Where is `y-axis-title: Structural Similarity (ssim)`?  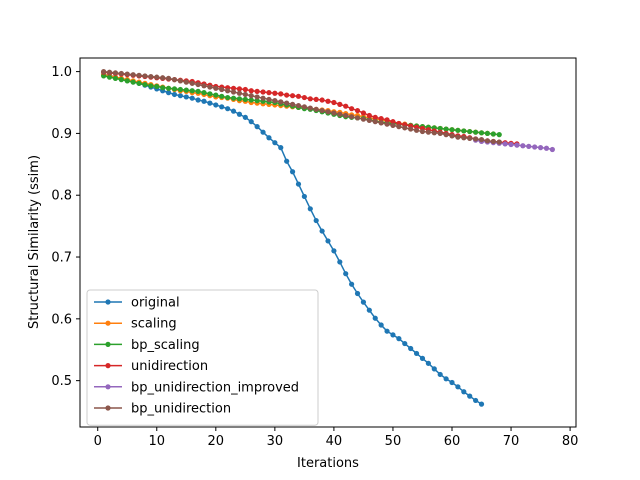
y-axis-title: Structural Similarity (ssim) is located at coordinates (34, 242).